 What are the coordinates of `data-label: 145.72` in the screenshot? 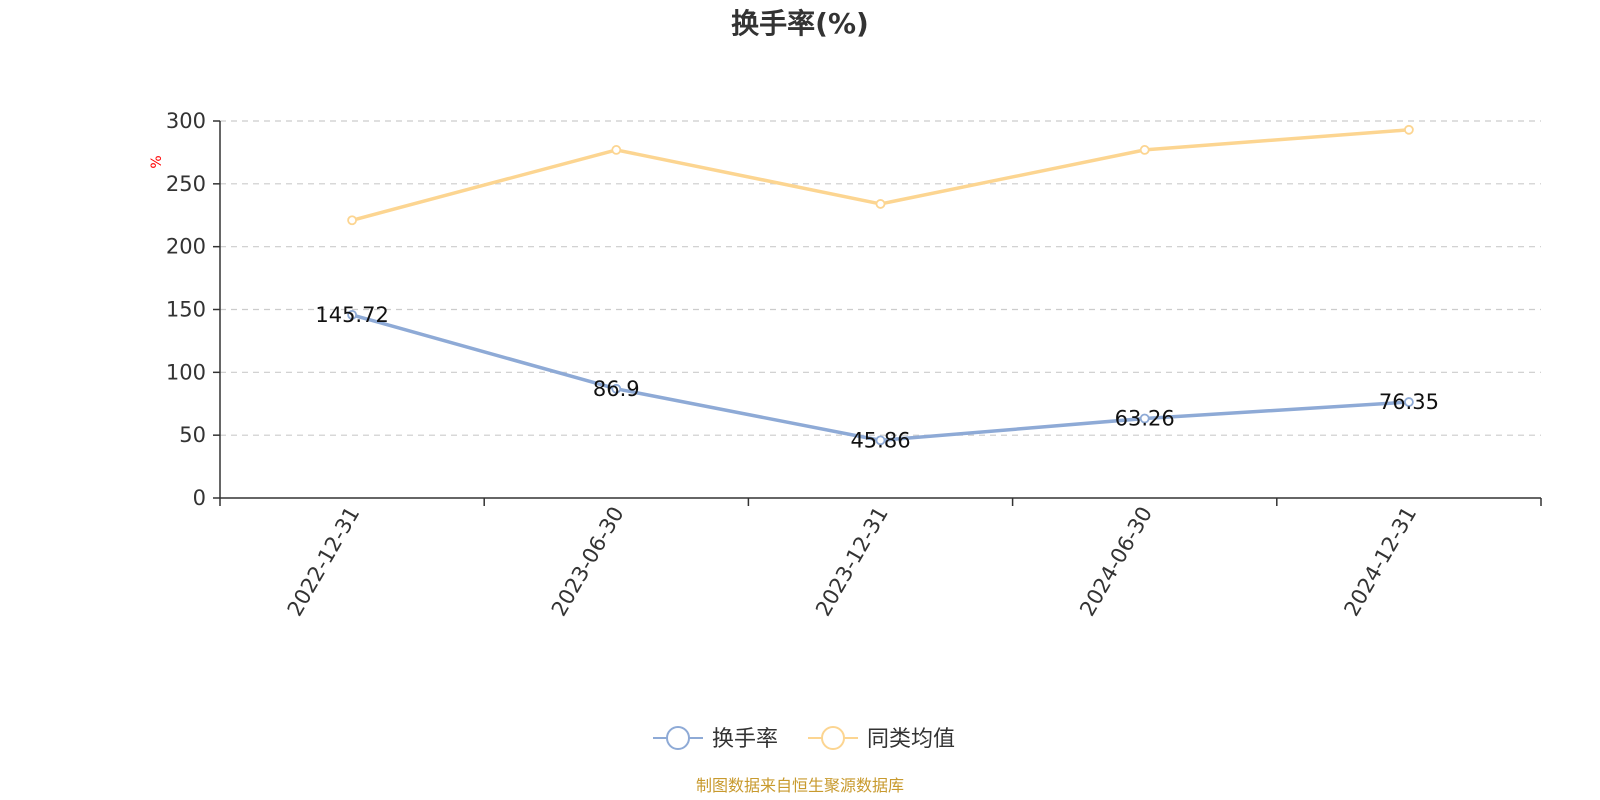 It's located at (351, 315).